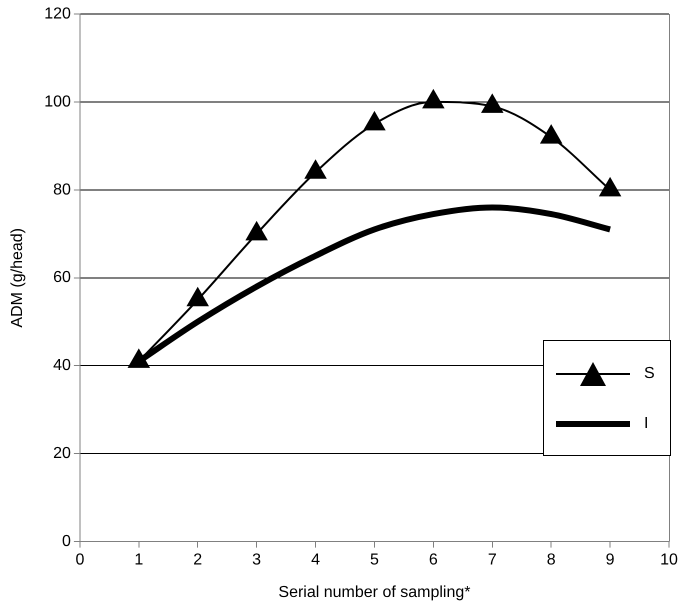 The width and height of the screenshot is (683, 608). What do you see at coordinates (139, 560) in the screenshot?
I see `x-tick-label: 1` at bounding box center [139, 560].